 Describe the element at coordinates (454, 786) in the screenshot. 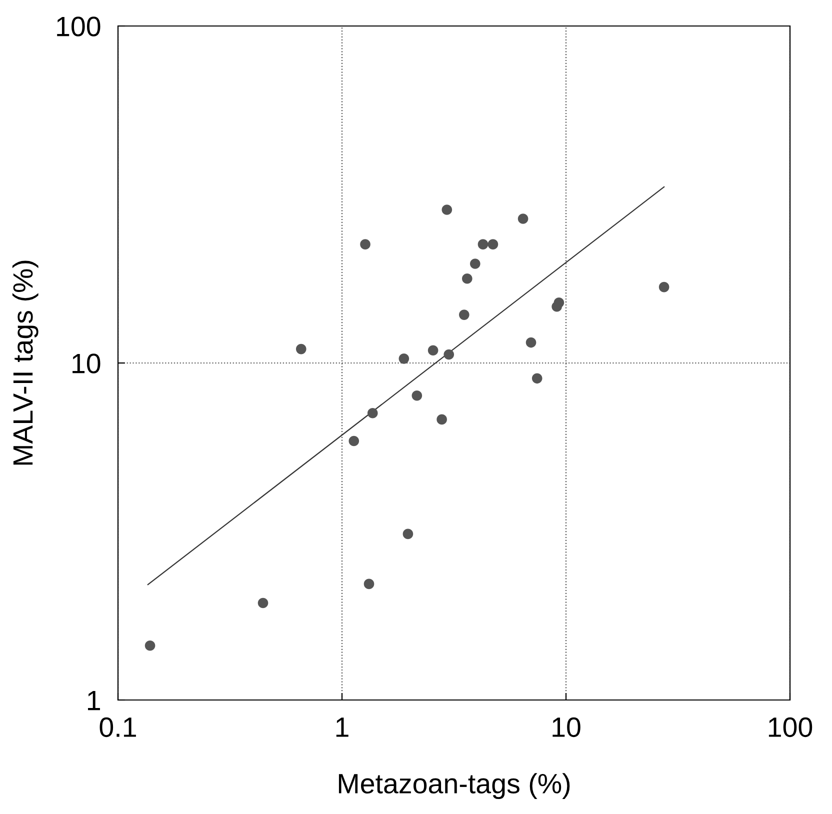

I see `x-axis-title: Metazoan-tags (%)` at that location.